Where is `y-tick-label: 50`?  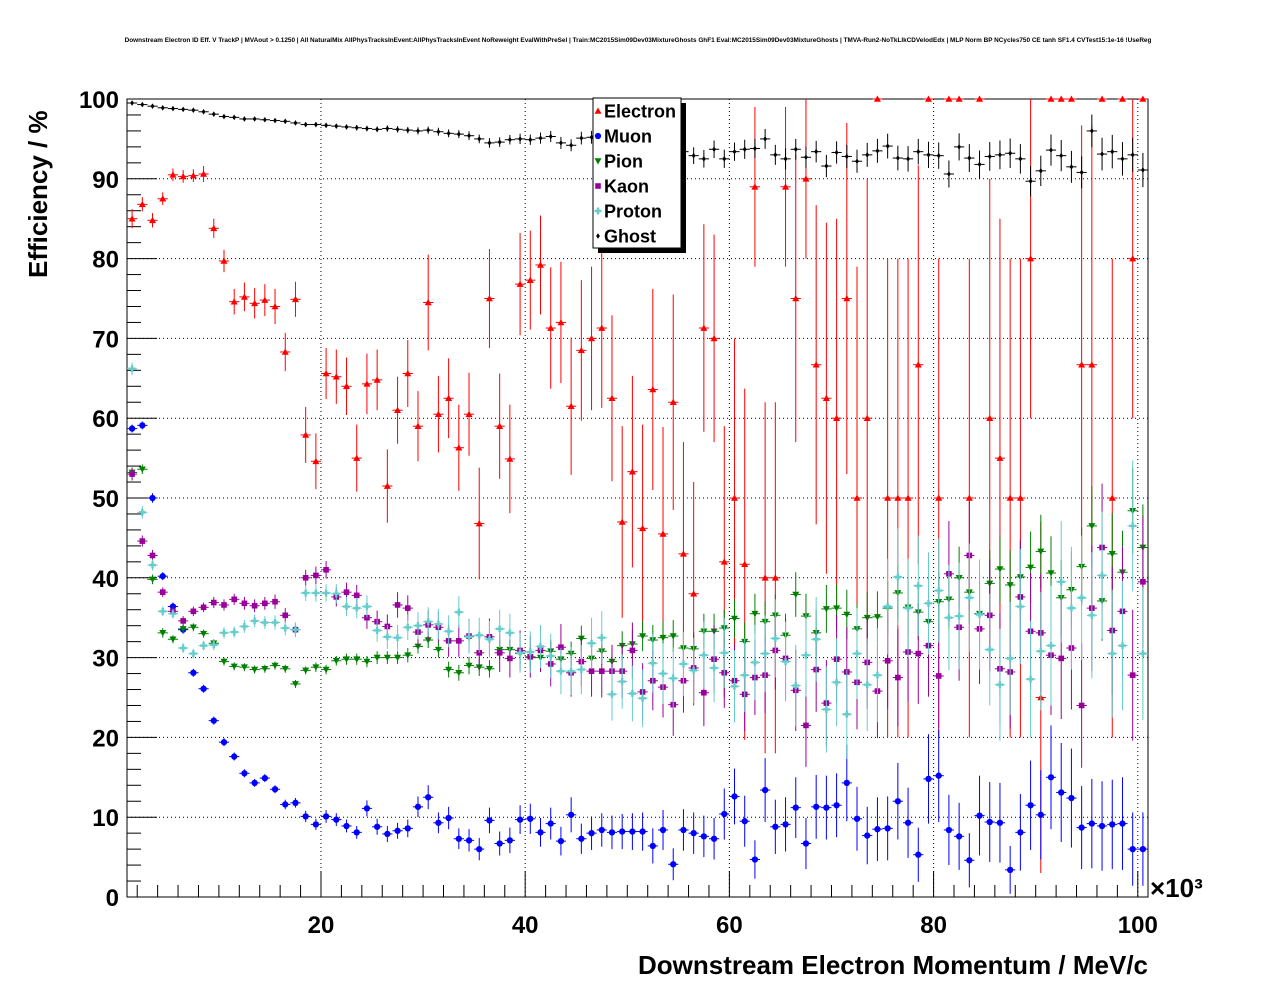 y-tick-label: 50 is located at coordinates (105, 499).